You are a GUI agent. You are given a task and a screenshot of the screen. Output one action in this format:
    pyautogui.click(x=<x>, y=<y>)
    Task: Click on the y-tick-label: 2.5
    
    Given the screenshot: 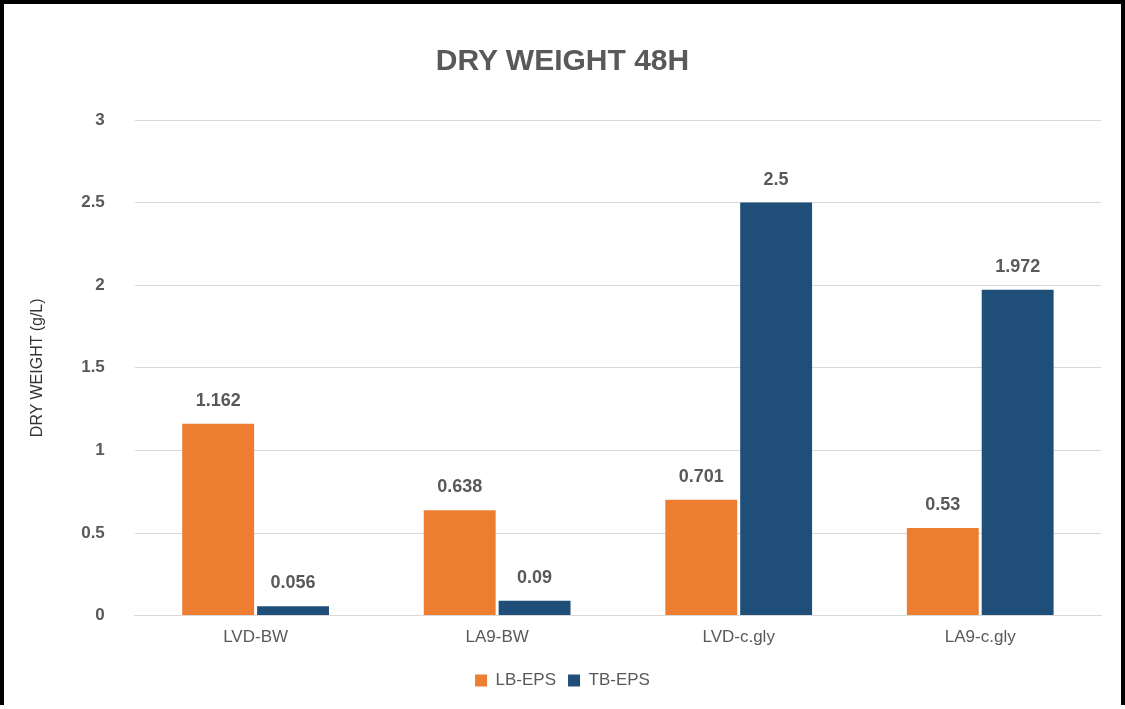 What is the action you would take?
    pyautogui.click(x=93, y=202)
    